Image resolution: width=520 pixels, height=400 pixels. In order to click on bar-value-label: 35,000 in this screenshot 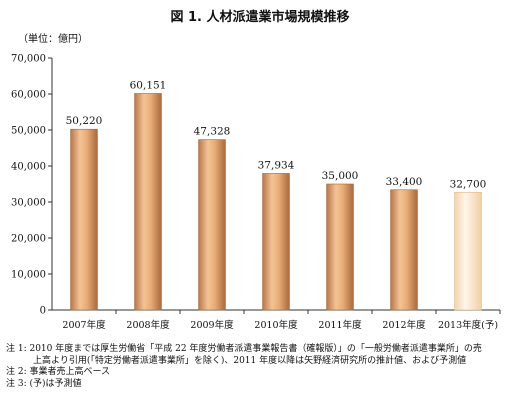, I will do `click(340, 176)`.